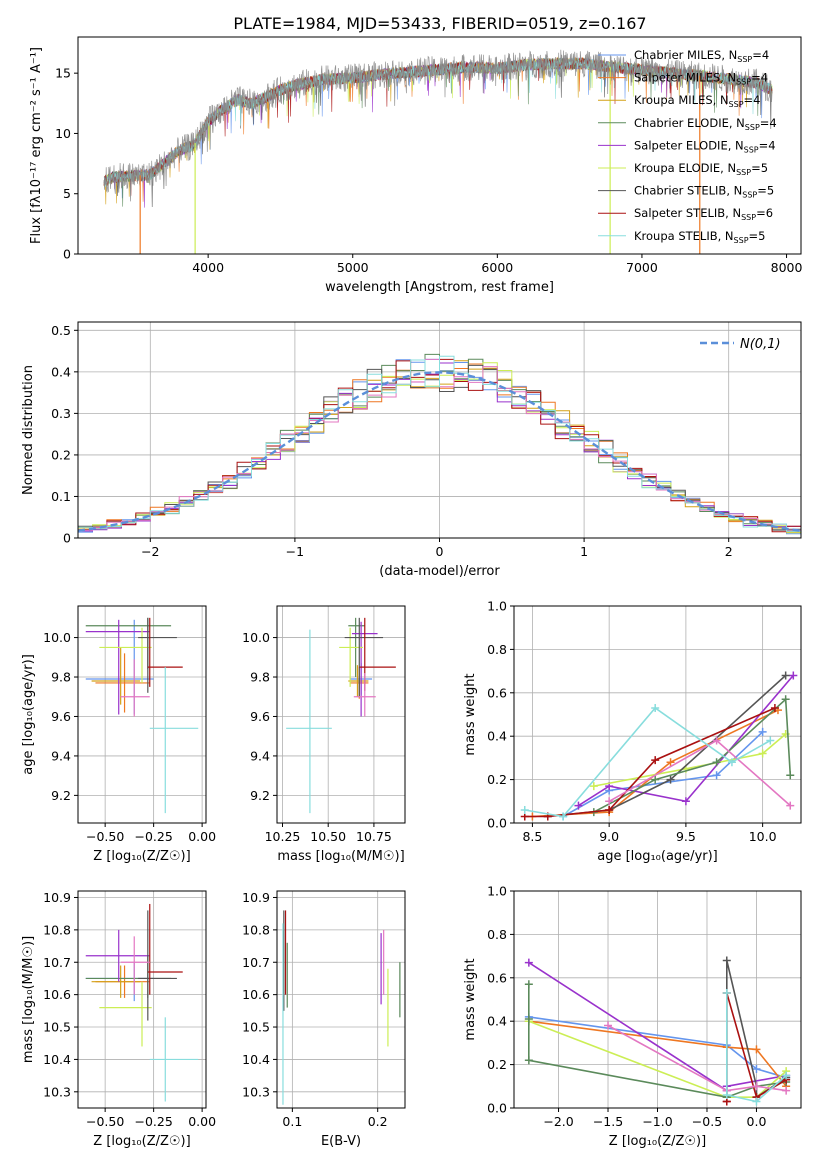 This screenshot has height=1174, width=819. I want to click on legend-label-base: Chabrier MILES, N, so click(685, 55).